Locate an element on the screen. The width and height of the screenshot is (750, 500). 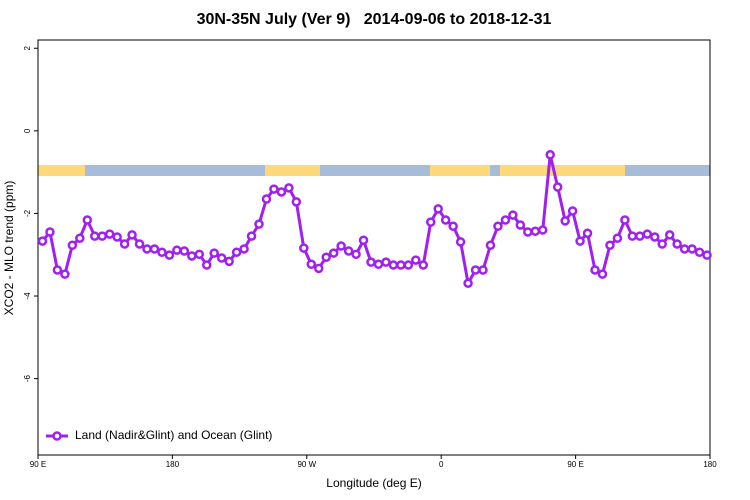
x-tick-label: 0 is located at coordinates (441, 464).